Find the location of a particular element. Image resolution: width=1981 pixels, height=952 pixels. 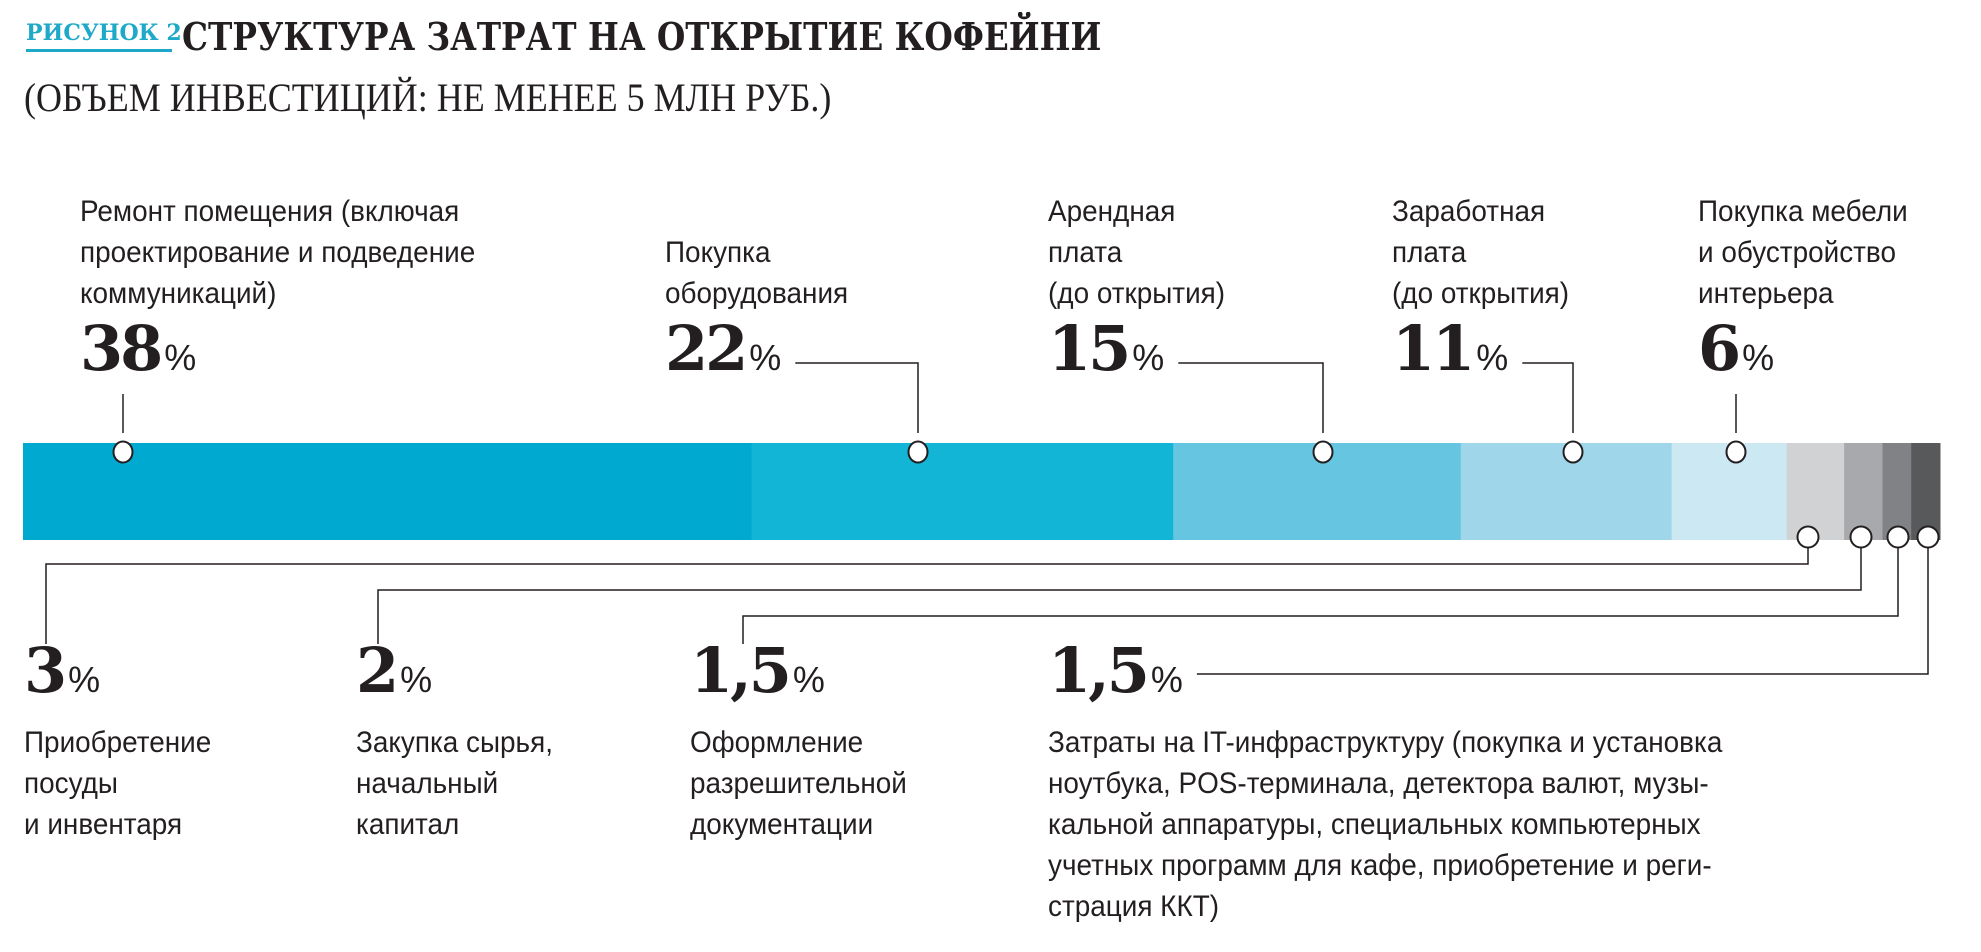

value-label-rent: 15% is located at coordinates (1106, 353).